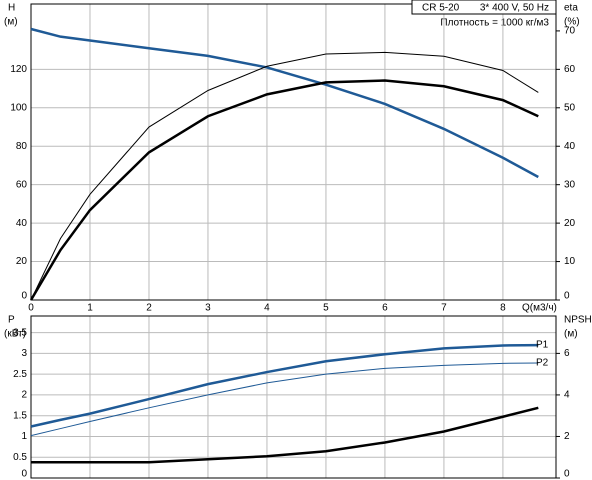  I want to click on y-axis-unit: (м), so click(11, 22).